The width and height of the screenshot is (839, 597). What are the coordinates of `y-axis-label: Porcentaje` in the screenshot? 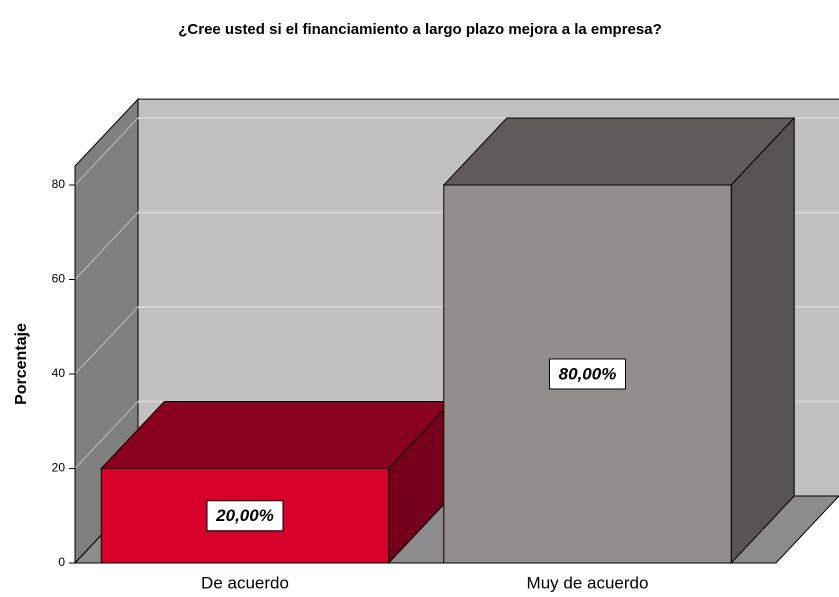 It's located at (21, 364).